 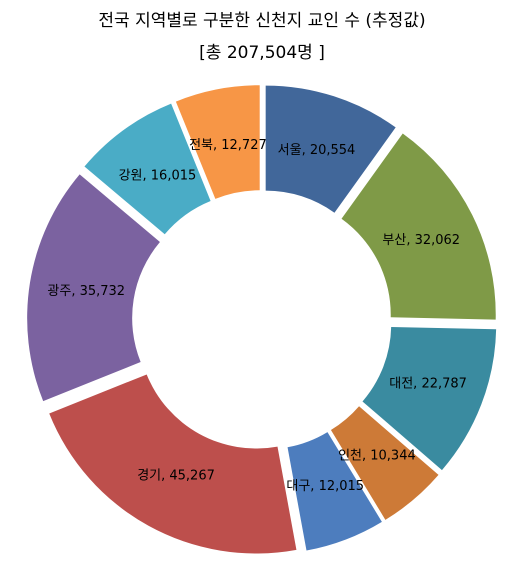 I want to click on slice-label-6: 광주, 35,732, so click(x=86, y=291).